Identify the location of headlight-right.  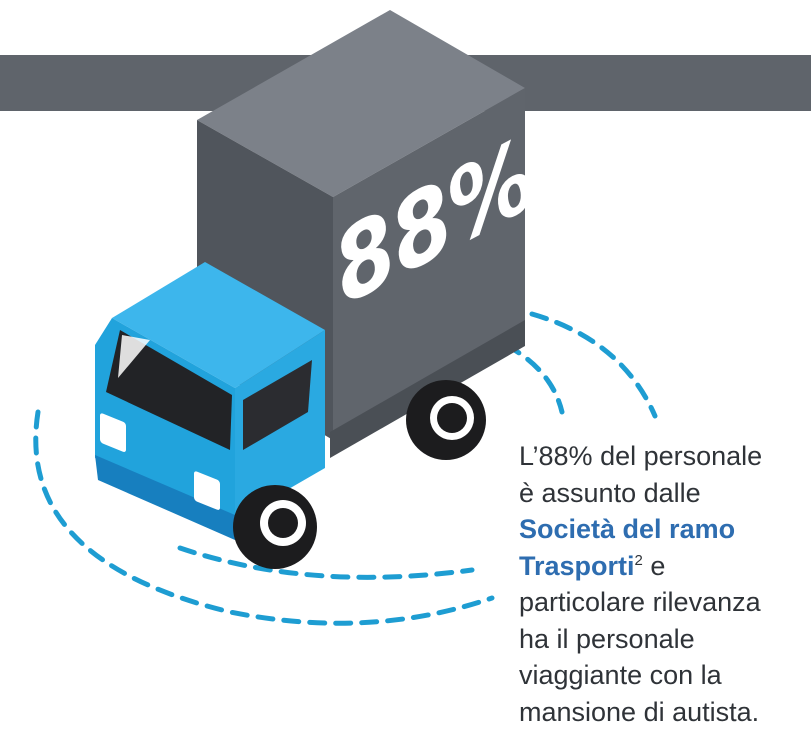
(207, 490).